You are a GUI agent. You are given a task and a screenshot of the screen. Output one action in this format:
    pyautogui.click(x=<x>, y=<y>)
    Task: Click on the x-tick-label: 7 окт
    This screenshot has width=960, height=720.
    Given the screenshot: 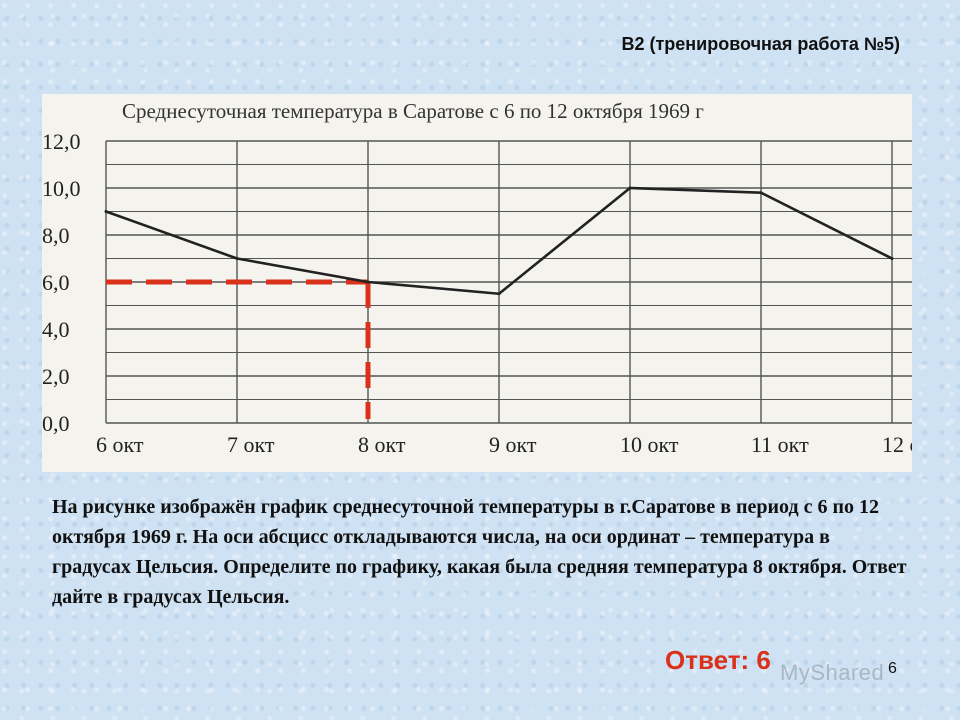 What is the action you would take?
    pyautogui.click(x=251, y=444)
    